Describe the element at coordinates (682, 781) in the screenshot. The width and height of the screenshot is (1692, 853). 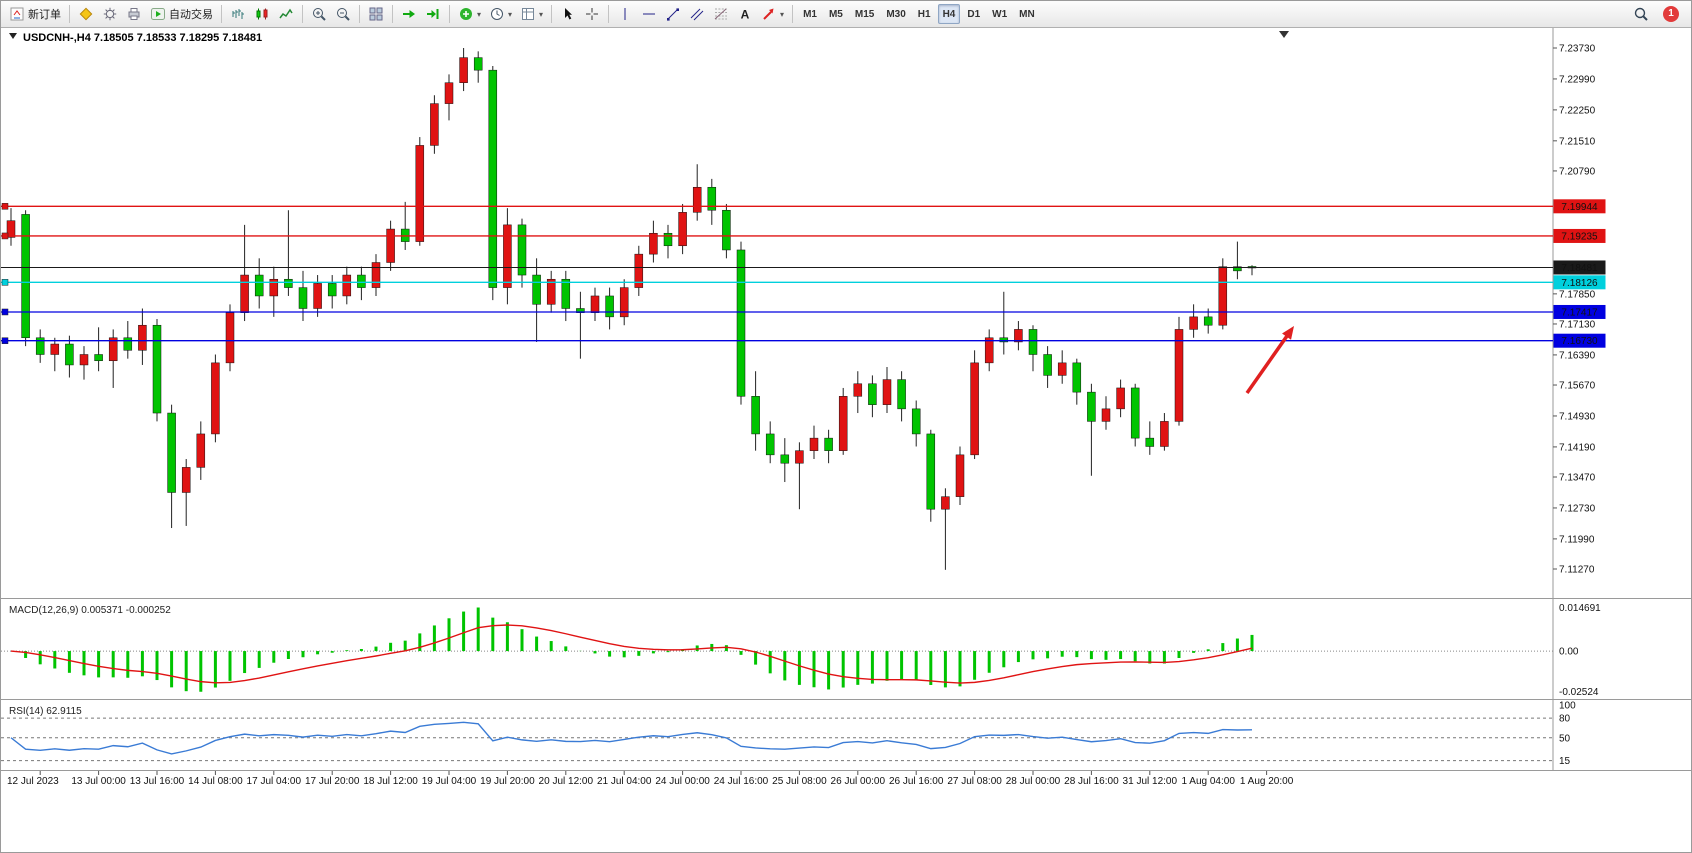
I see `time-label: 24 Jul 00:00` at that location.